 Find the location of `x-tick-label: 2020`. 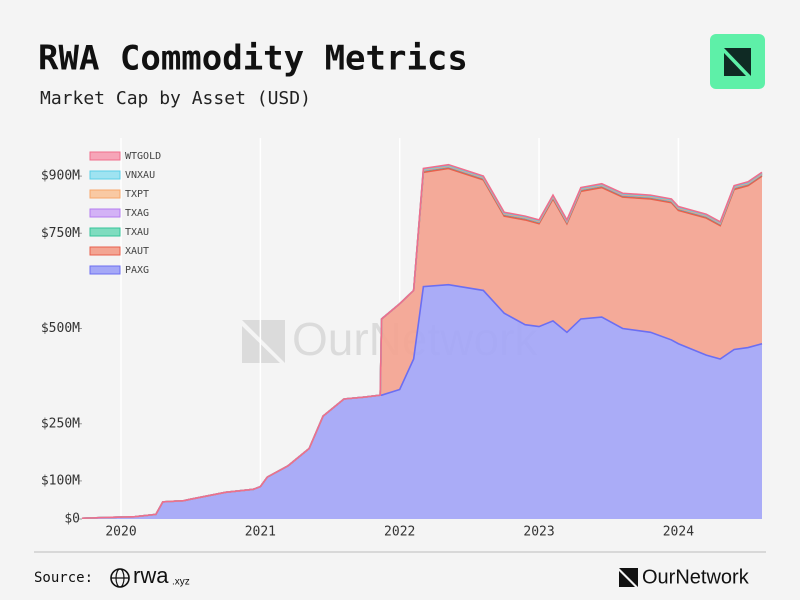

x-tick-label: 2020 is located at coordinates (120, 532).